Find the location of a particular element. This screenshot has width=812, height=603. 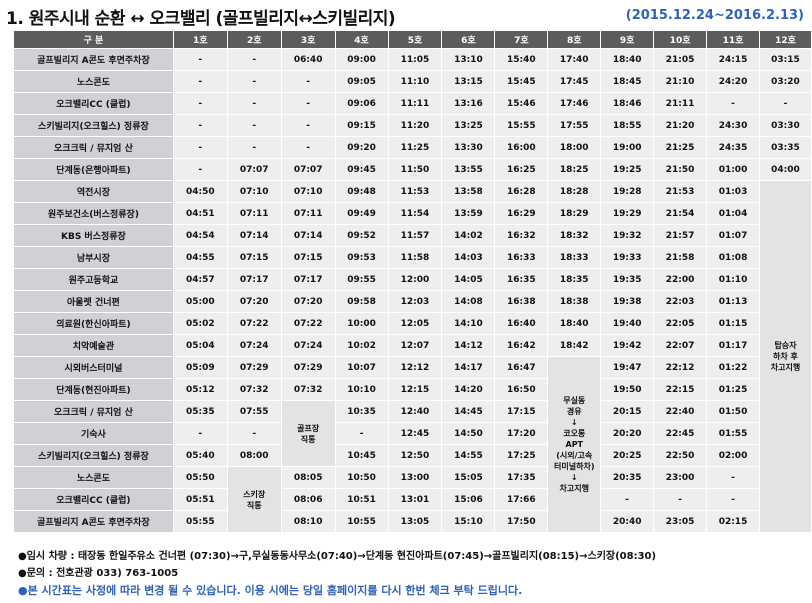

time-cell: 04:51 is located at coordinates (200, 213).